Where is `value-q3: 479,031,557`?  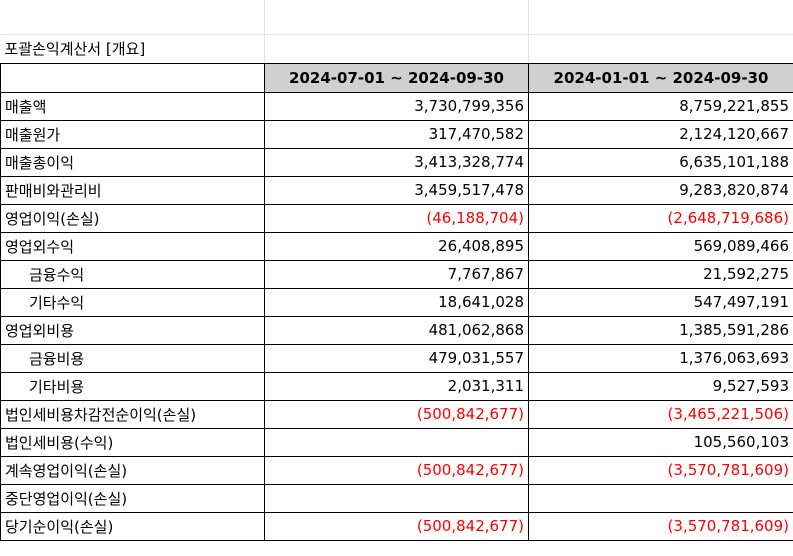 value-q3: 479,031,557 is located at coordinates (396, 358).